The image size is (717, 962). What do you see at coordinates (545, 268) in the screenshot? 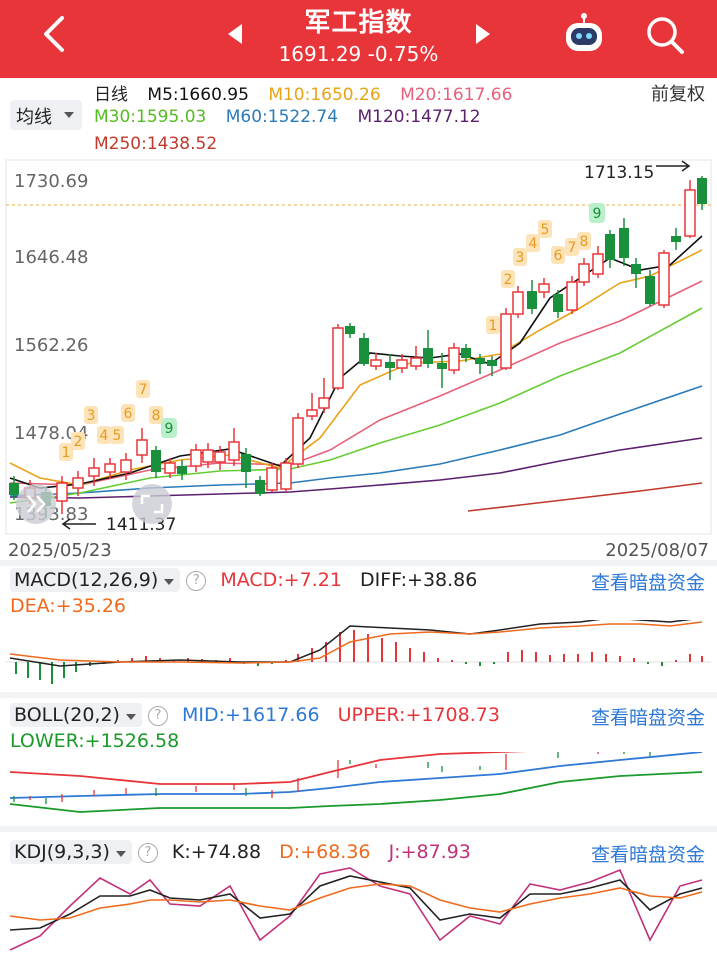
I see `td-badges-b: 1 2 3 4 5 6 7 8 9` at bounding box center [545, 268].